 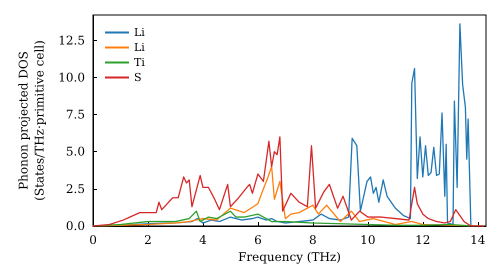 What do you see at coordinates (138, 77) in the screenshot?
I see `legend-label: S` at bounding box center [138, 77].